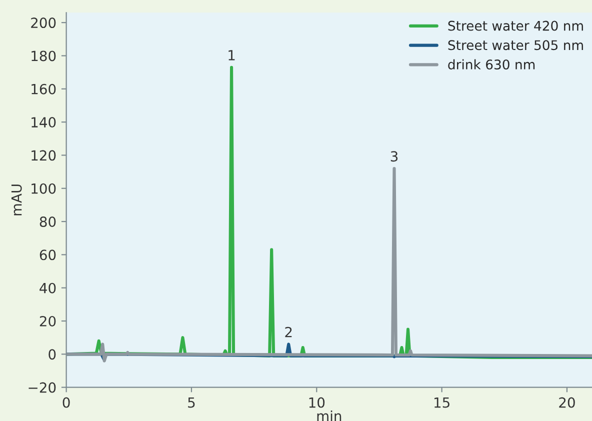  I want to click on y-tick-label: 100, so click(44, 188).